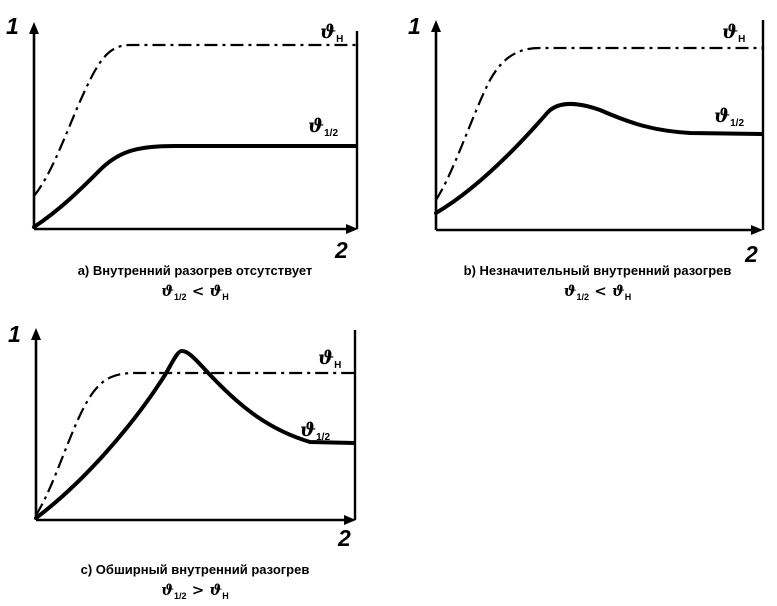 The image size is (777, 606). I want to click on panel-a-dashed-curve, so click(194, 120).